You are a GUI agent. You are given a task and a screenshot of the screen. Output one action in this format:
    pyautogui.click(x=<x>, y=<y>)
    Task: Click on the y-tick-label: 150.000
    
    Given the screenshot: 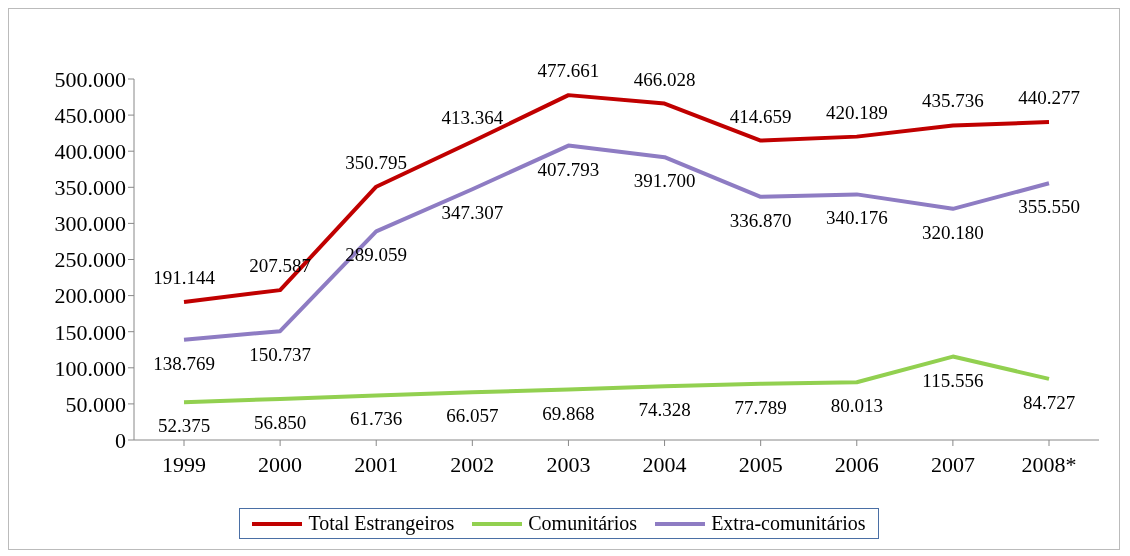 What is the action you would take?
    pyautogui.click(x=90, y=332)
    